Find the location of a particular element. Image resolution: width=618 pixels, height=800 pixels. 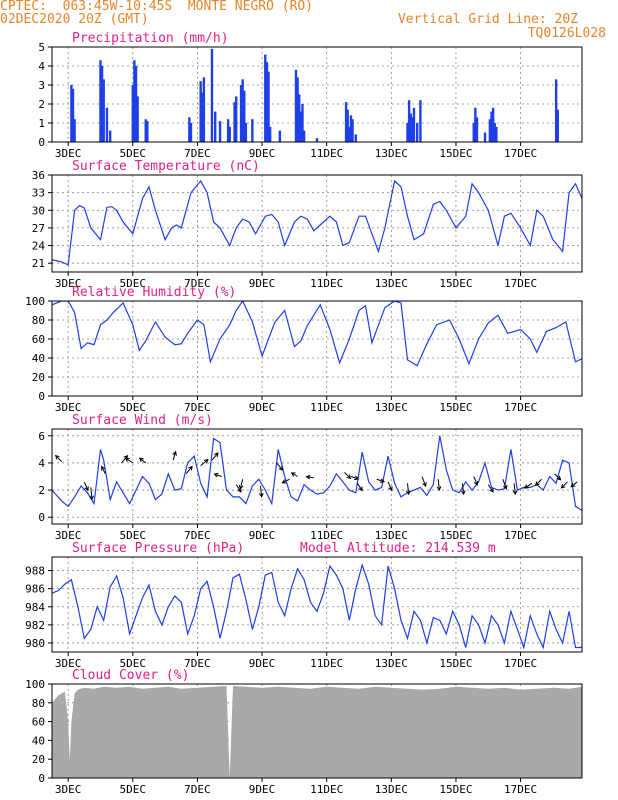

panel-title: Surface Wind (m/s) is located at coordinates (142, 420).